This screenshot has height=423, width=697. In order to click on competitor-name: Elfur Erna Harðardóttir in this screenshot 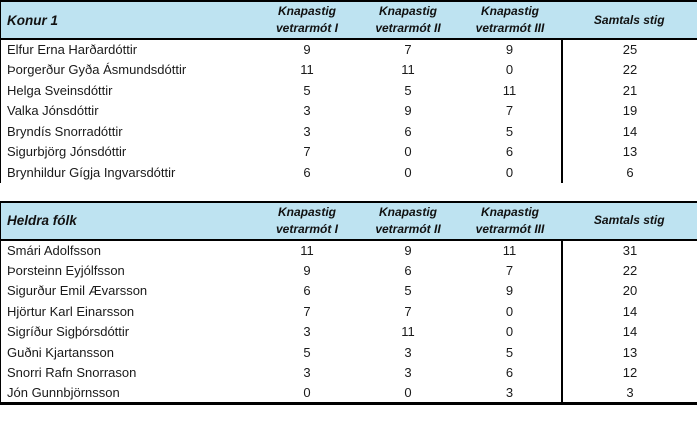, I will do `click(128, 49)`.